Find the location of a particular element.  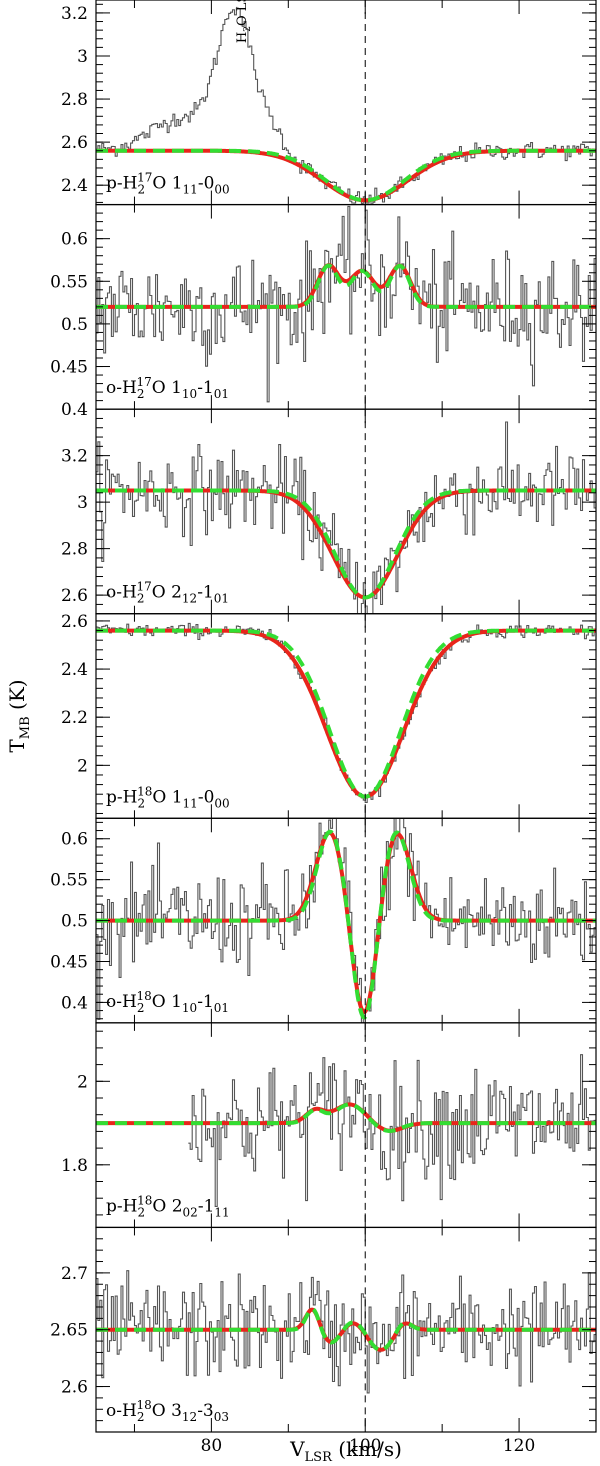

panel-frame is located at coordinates (346, 1329).